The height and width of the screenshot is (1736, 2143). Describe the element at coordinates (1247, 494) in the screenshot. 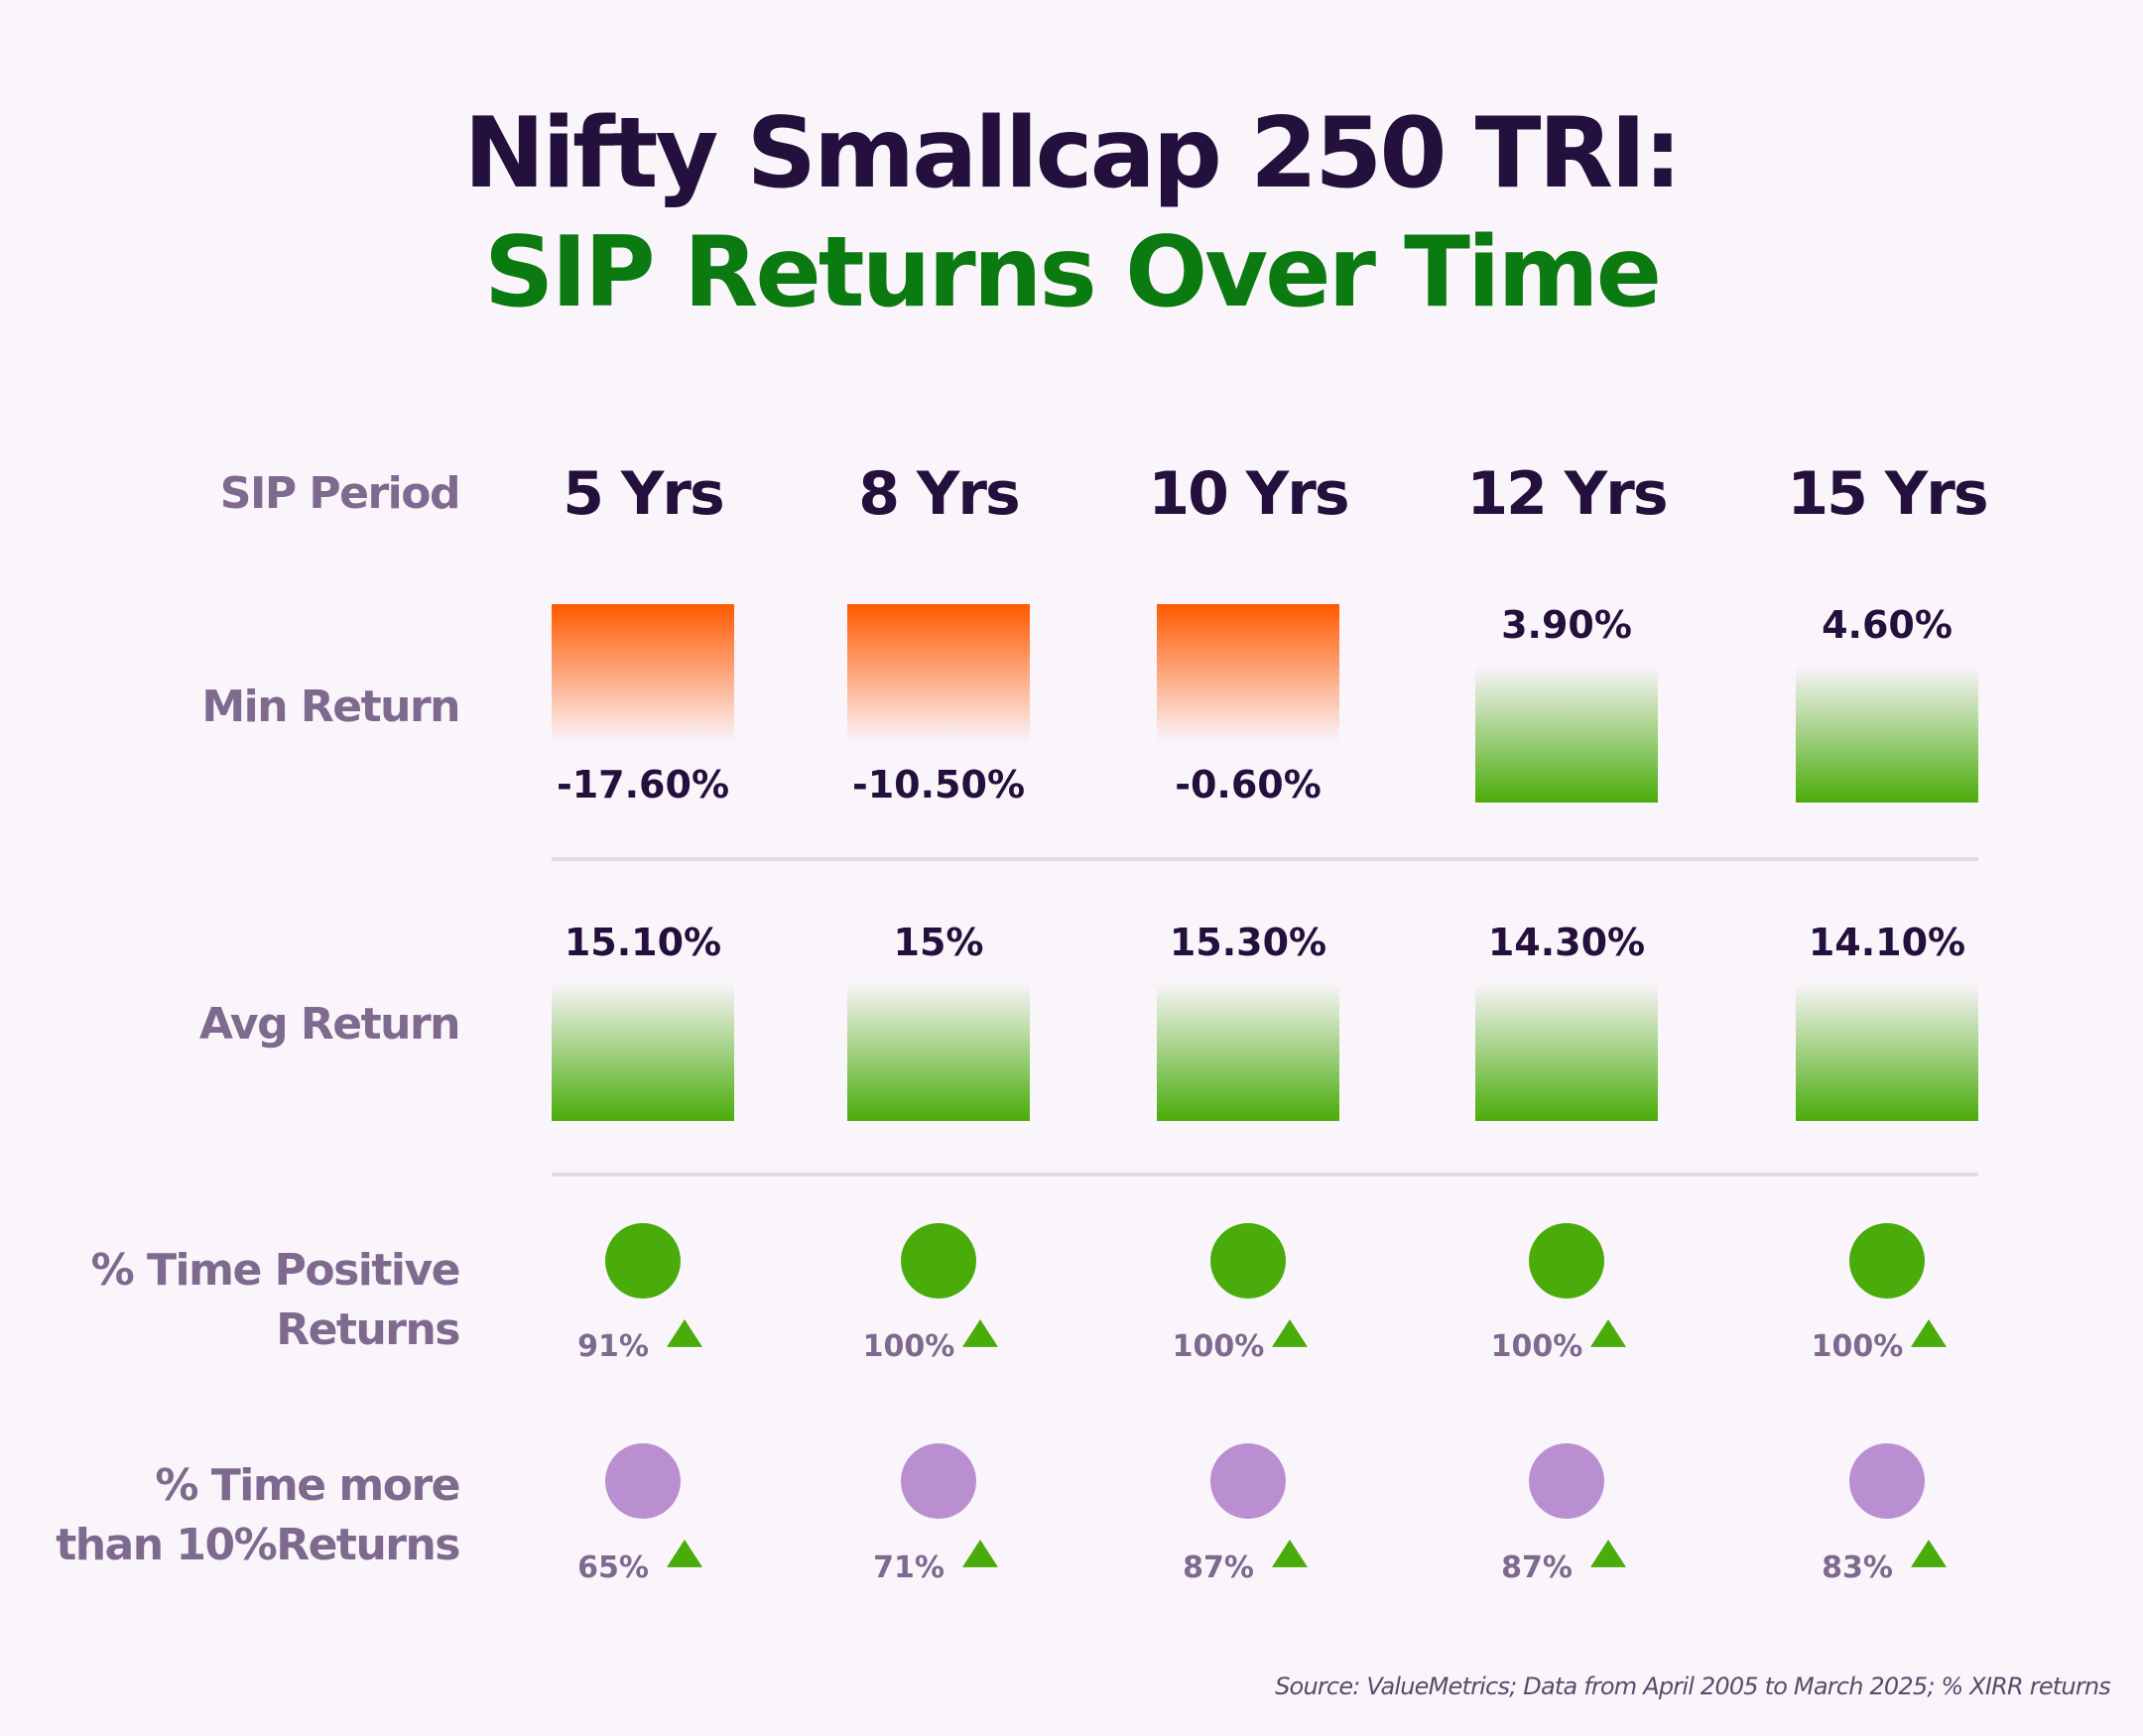

I see `period-header-3: 10 Yrs` at that location.